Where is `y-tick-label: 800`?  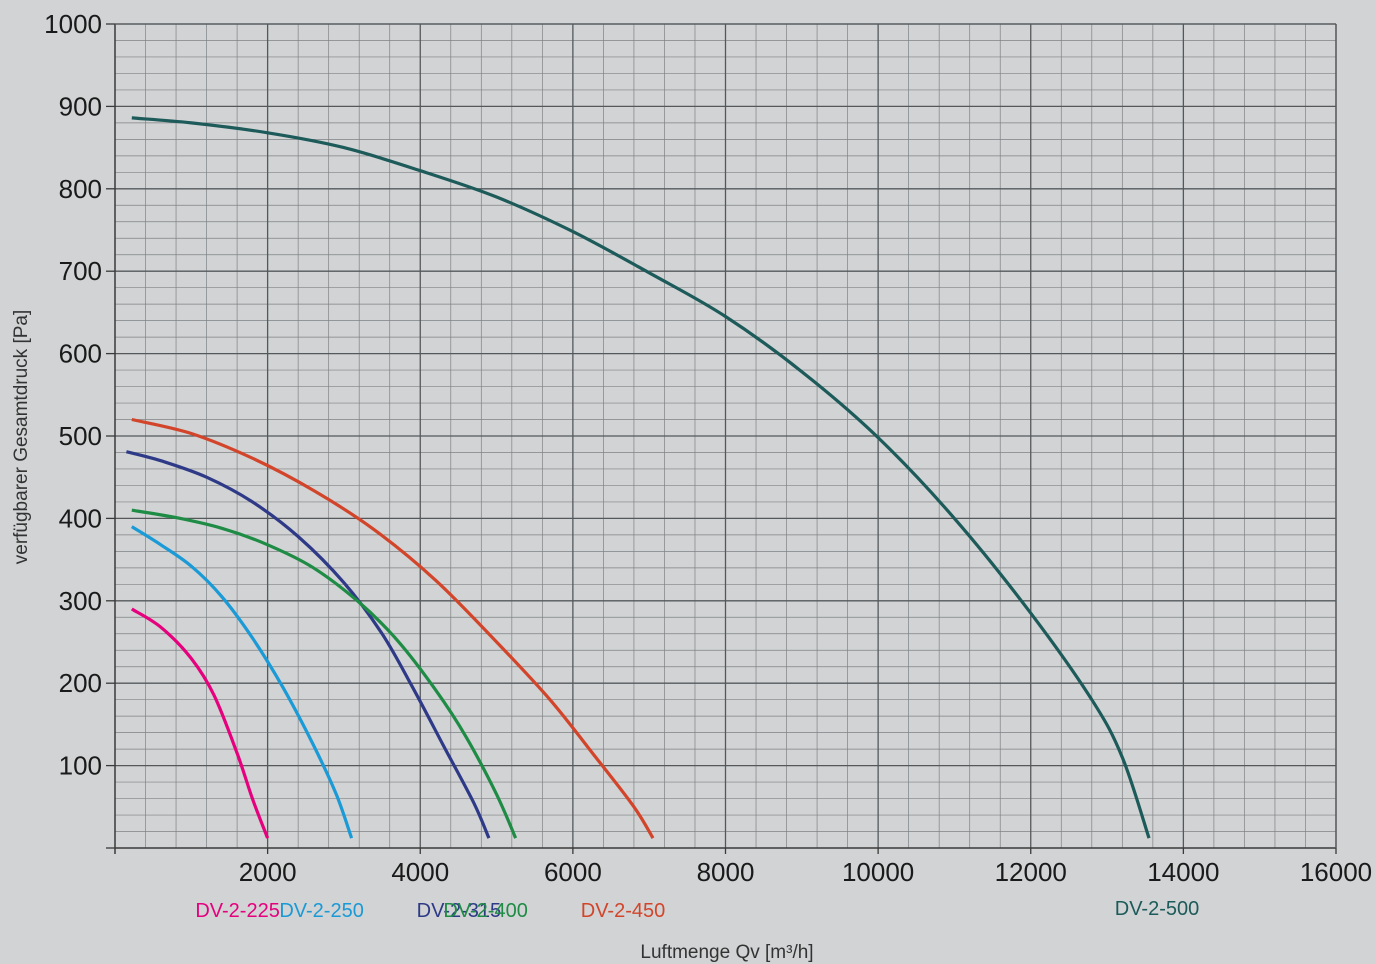 y-tick-label: 800 is located at coordinates (80, 189).